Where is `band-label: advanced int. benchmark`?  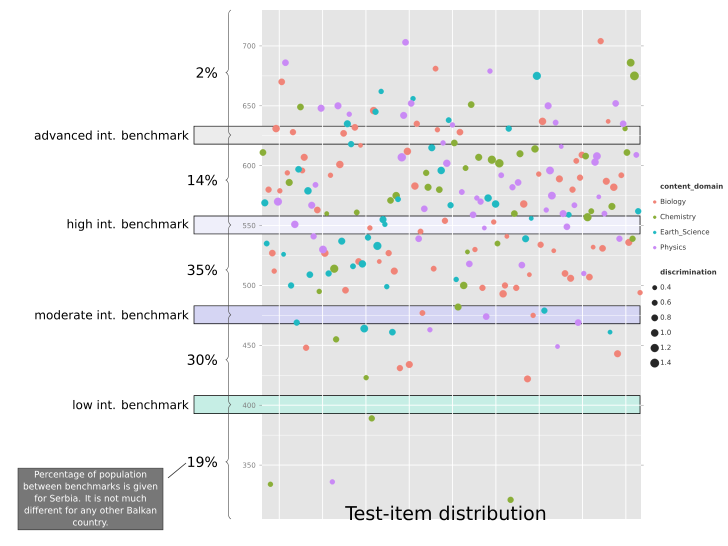
band-label: advanced int. benchmark is located at coordinates (111, 135).